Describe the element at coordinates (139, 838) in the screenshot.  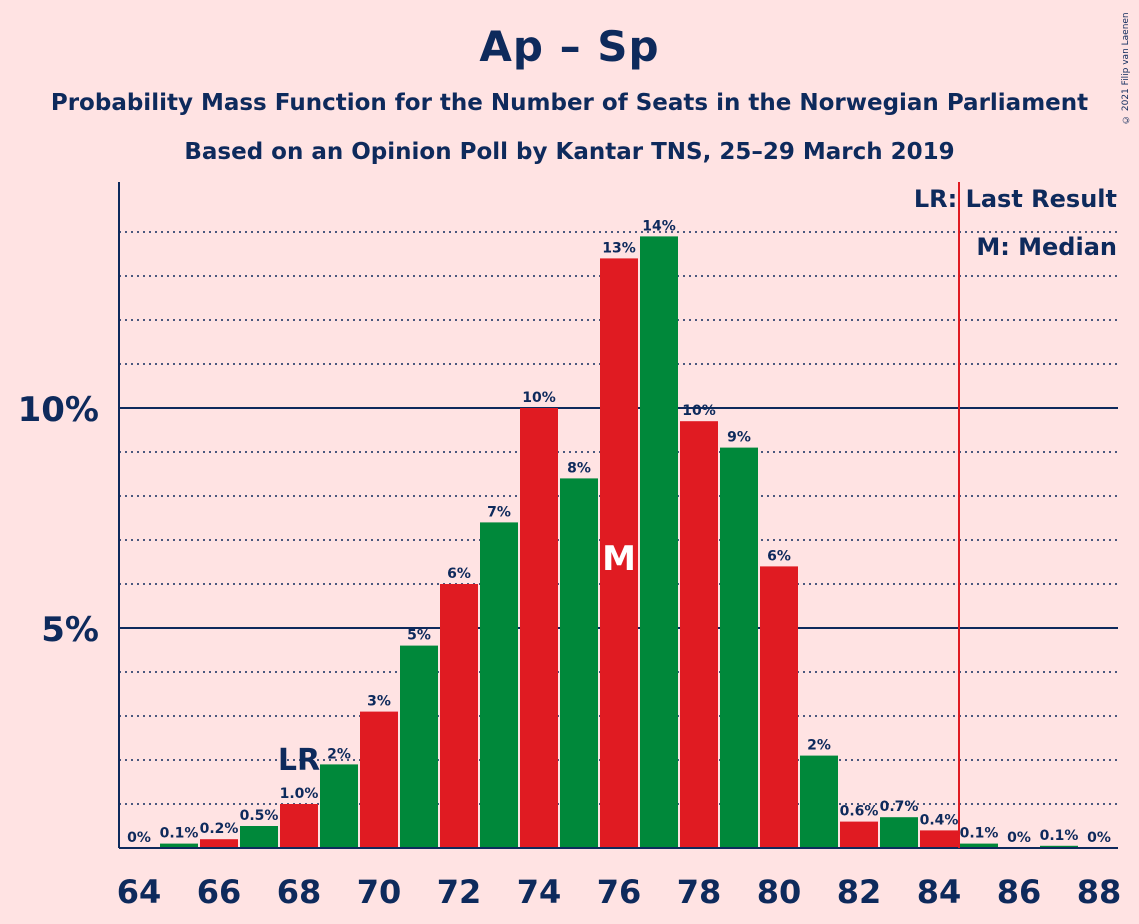
I see `data-label-seat-64: 0%` at that location.